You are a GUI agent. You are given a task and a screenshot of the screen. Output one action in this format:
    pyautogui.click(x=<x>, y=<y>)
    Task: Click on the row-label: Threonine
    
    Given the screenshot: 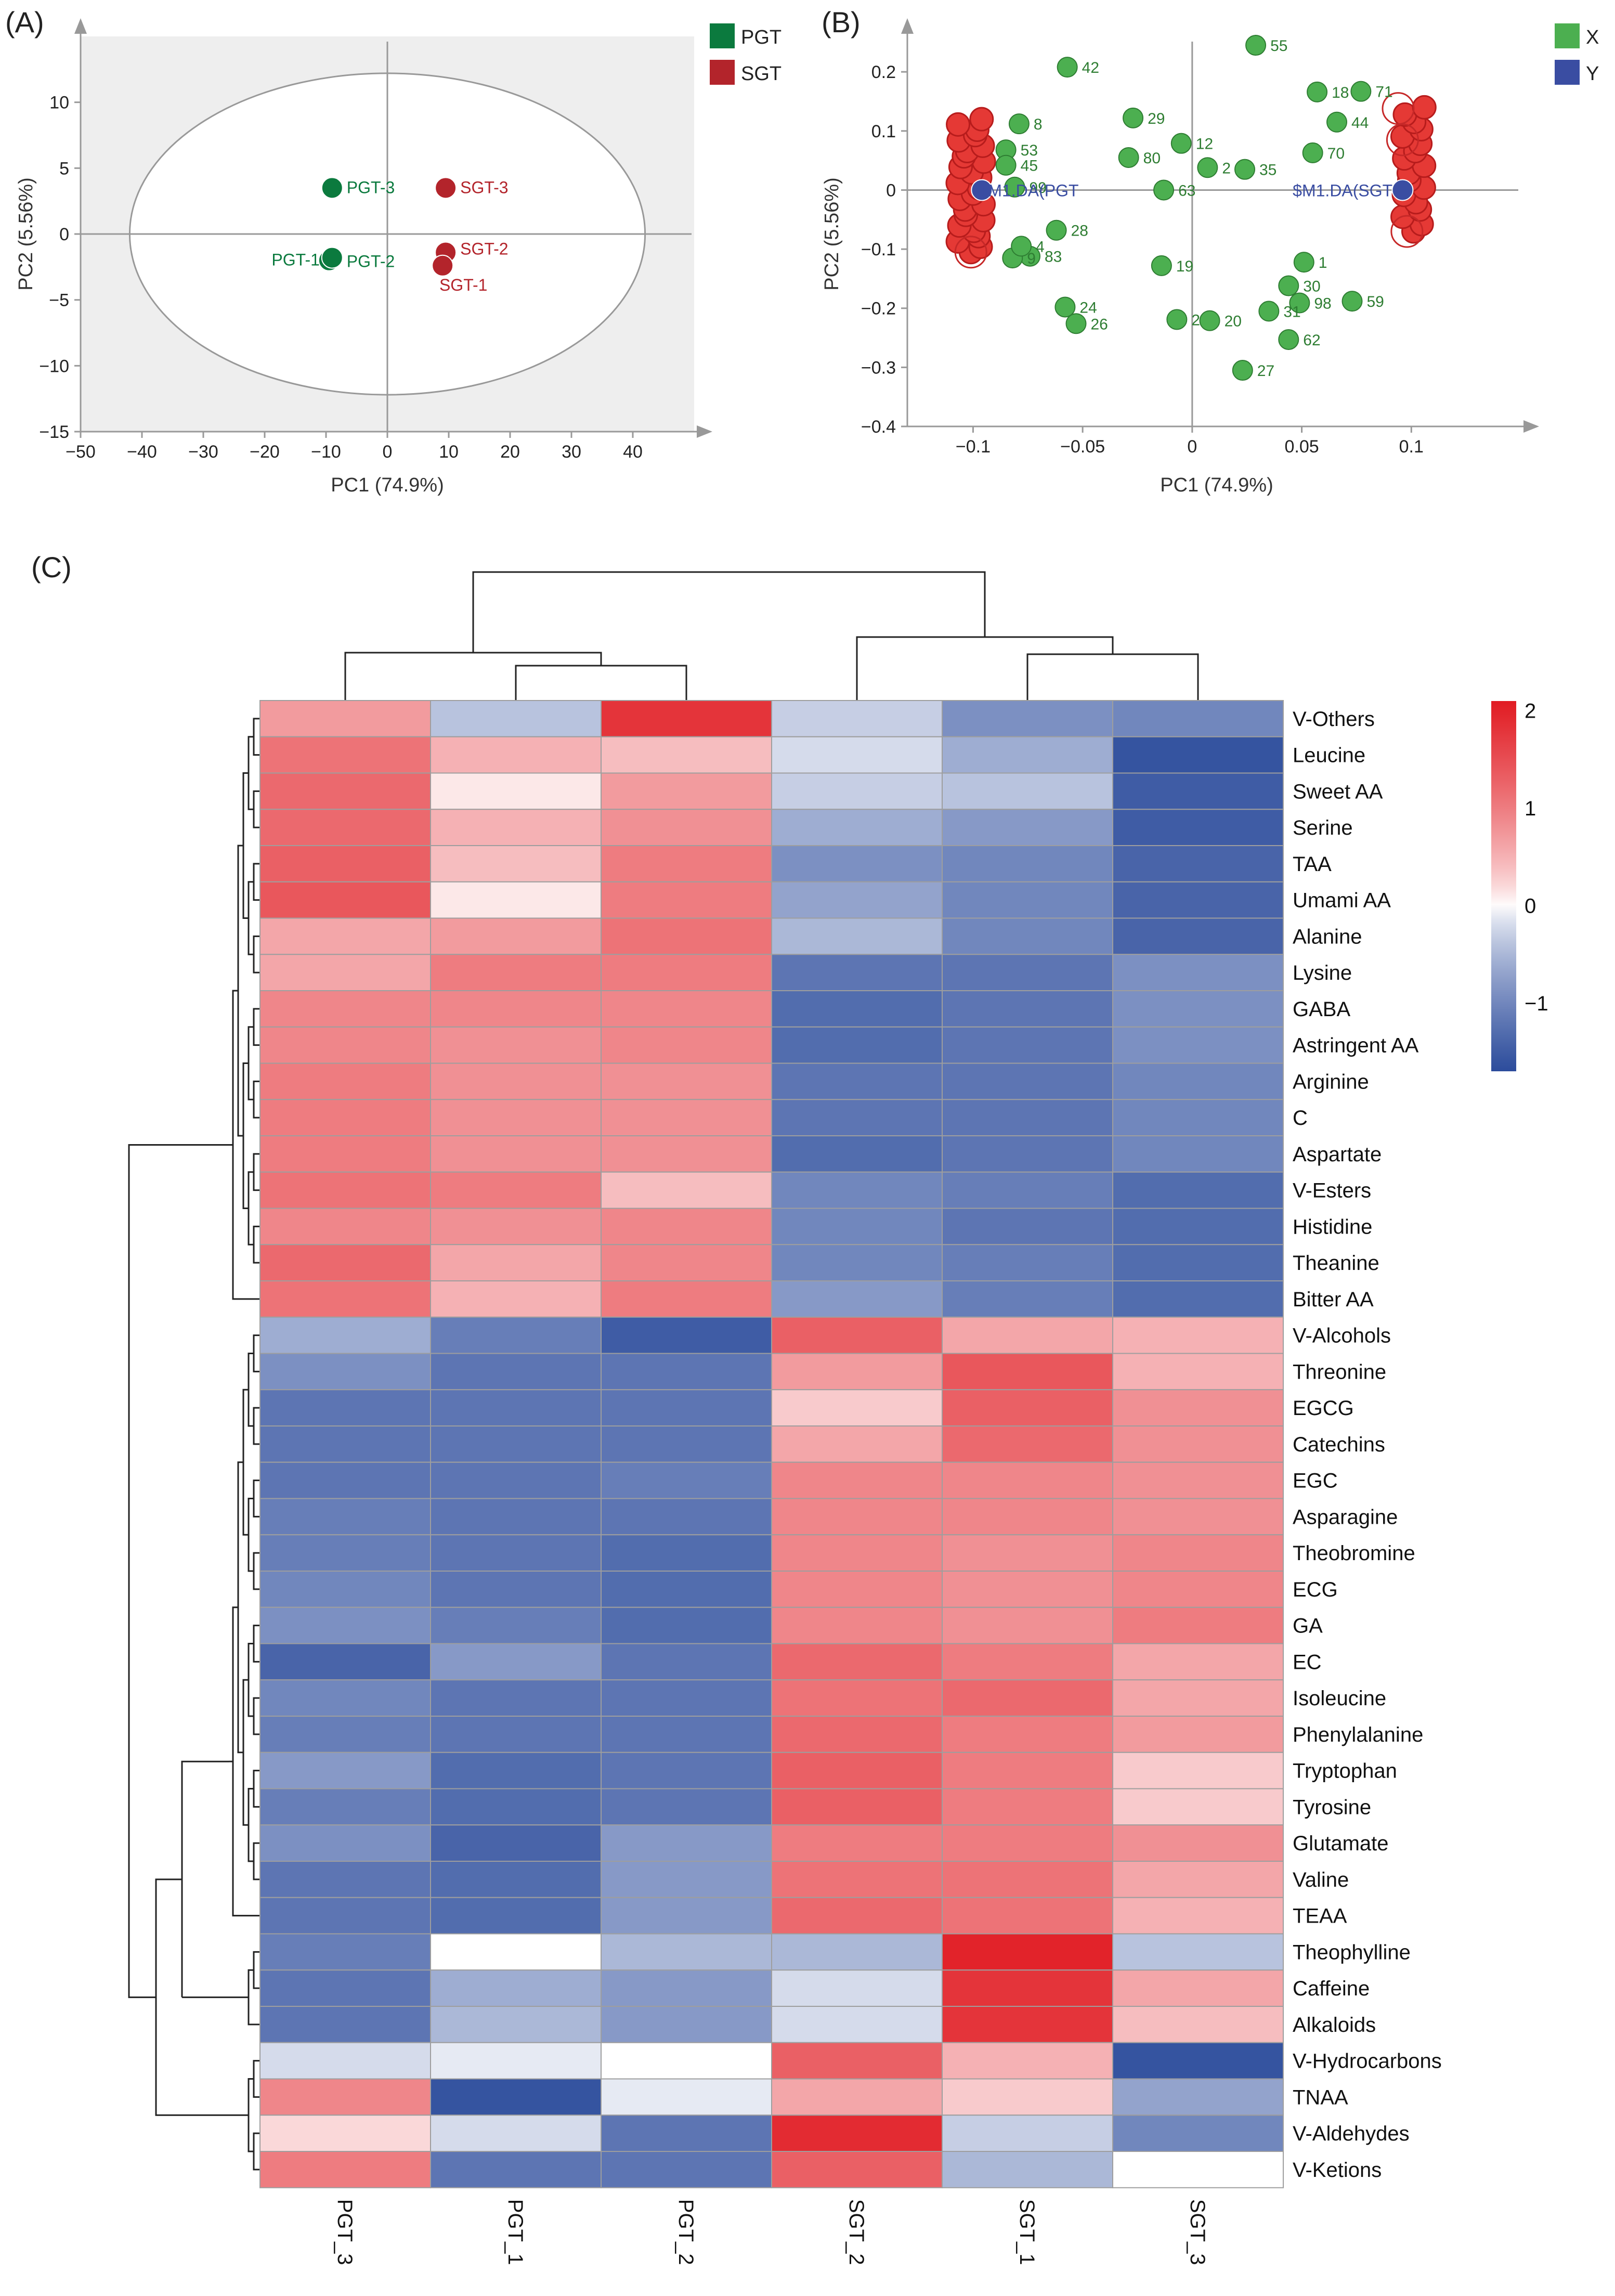 What is the action you would take?
    pyautogui.click(x=1339, y=1371)
    